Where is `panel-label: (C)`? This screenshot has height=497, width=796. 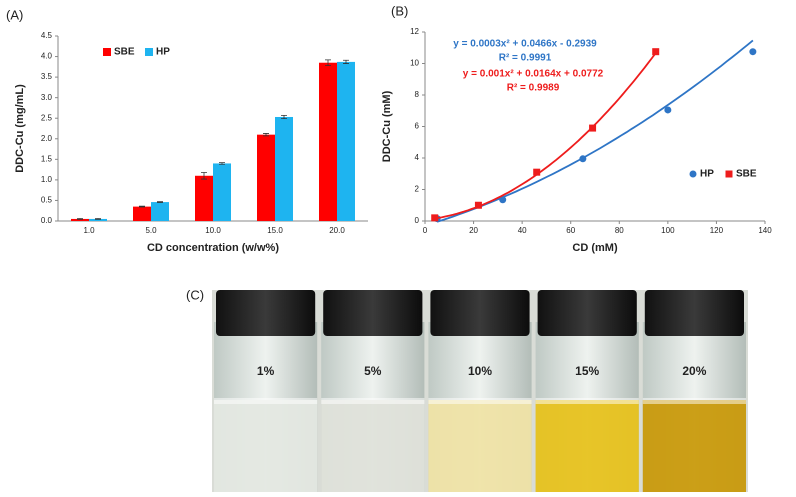 panel-label: (C) is located at coordinates (195, 294).